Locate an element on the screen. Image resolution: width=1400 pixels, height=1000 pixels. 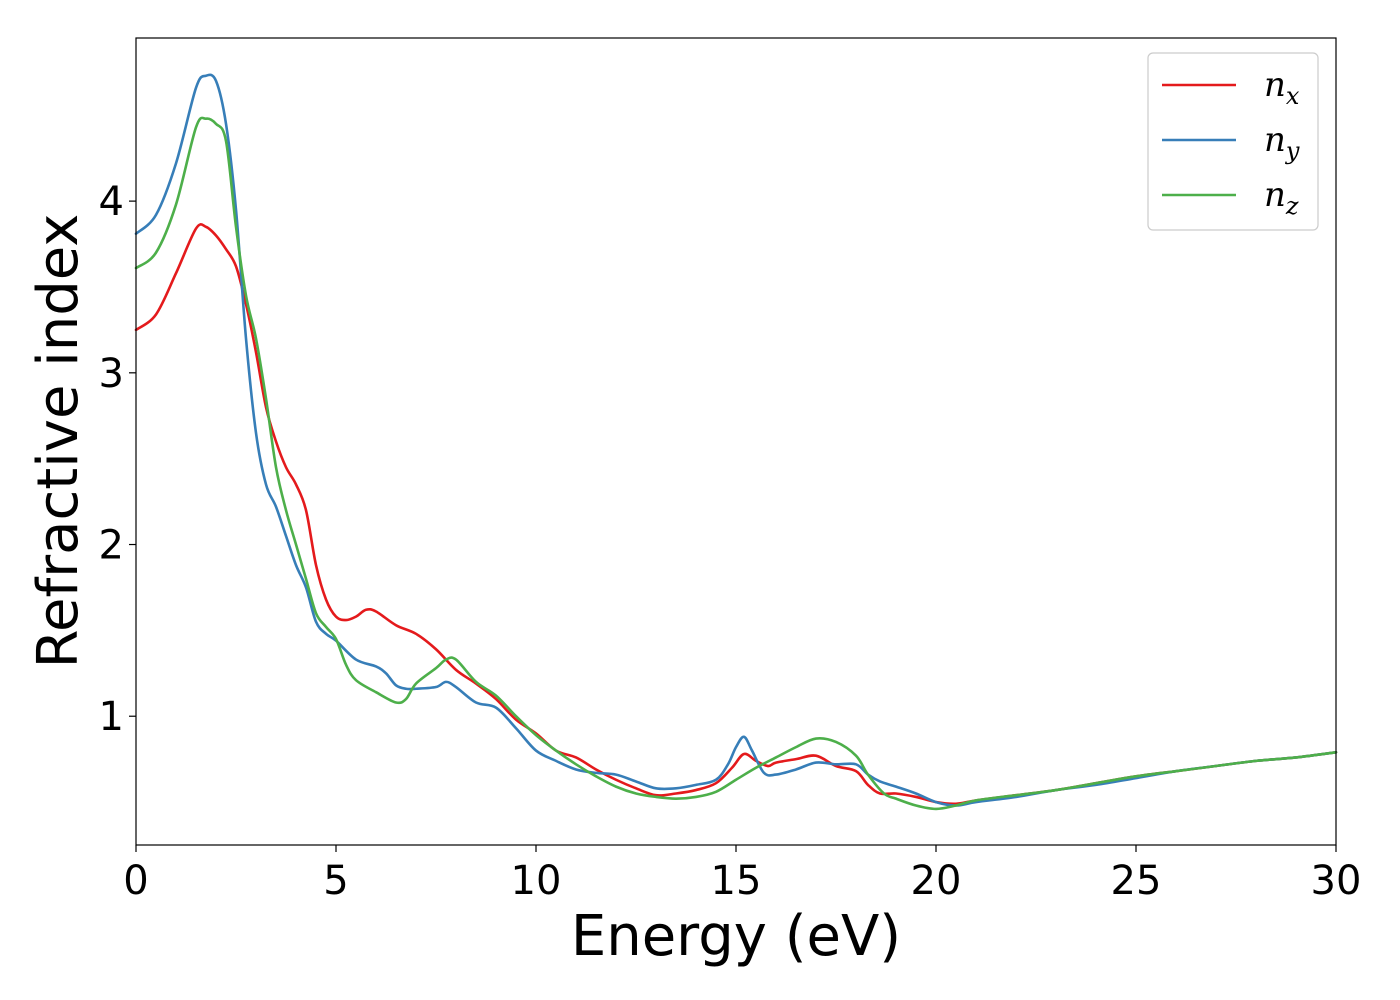
y-tick-label: 1 is located at coordinates (111, 717).